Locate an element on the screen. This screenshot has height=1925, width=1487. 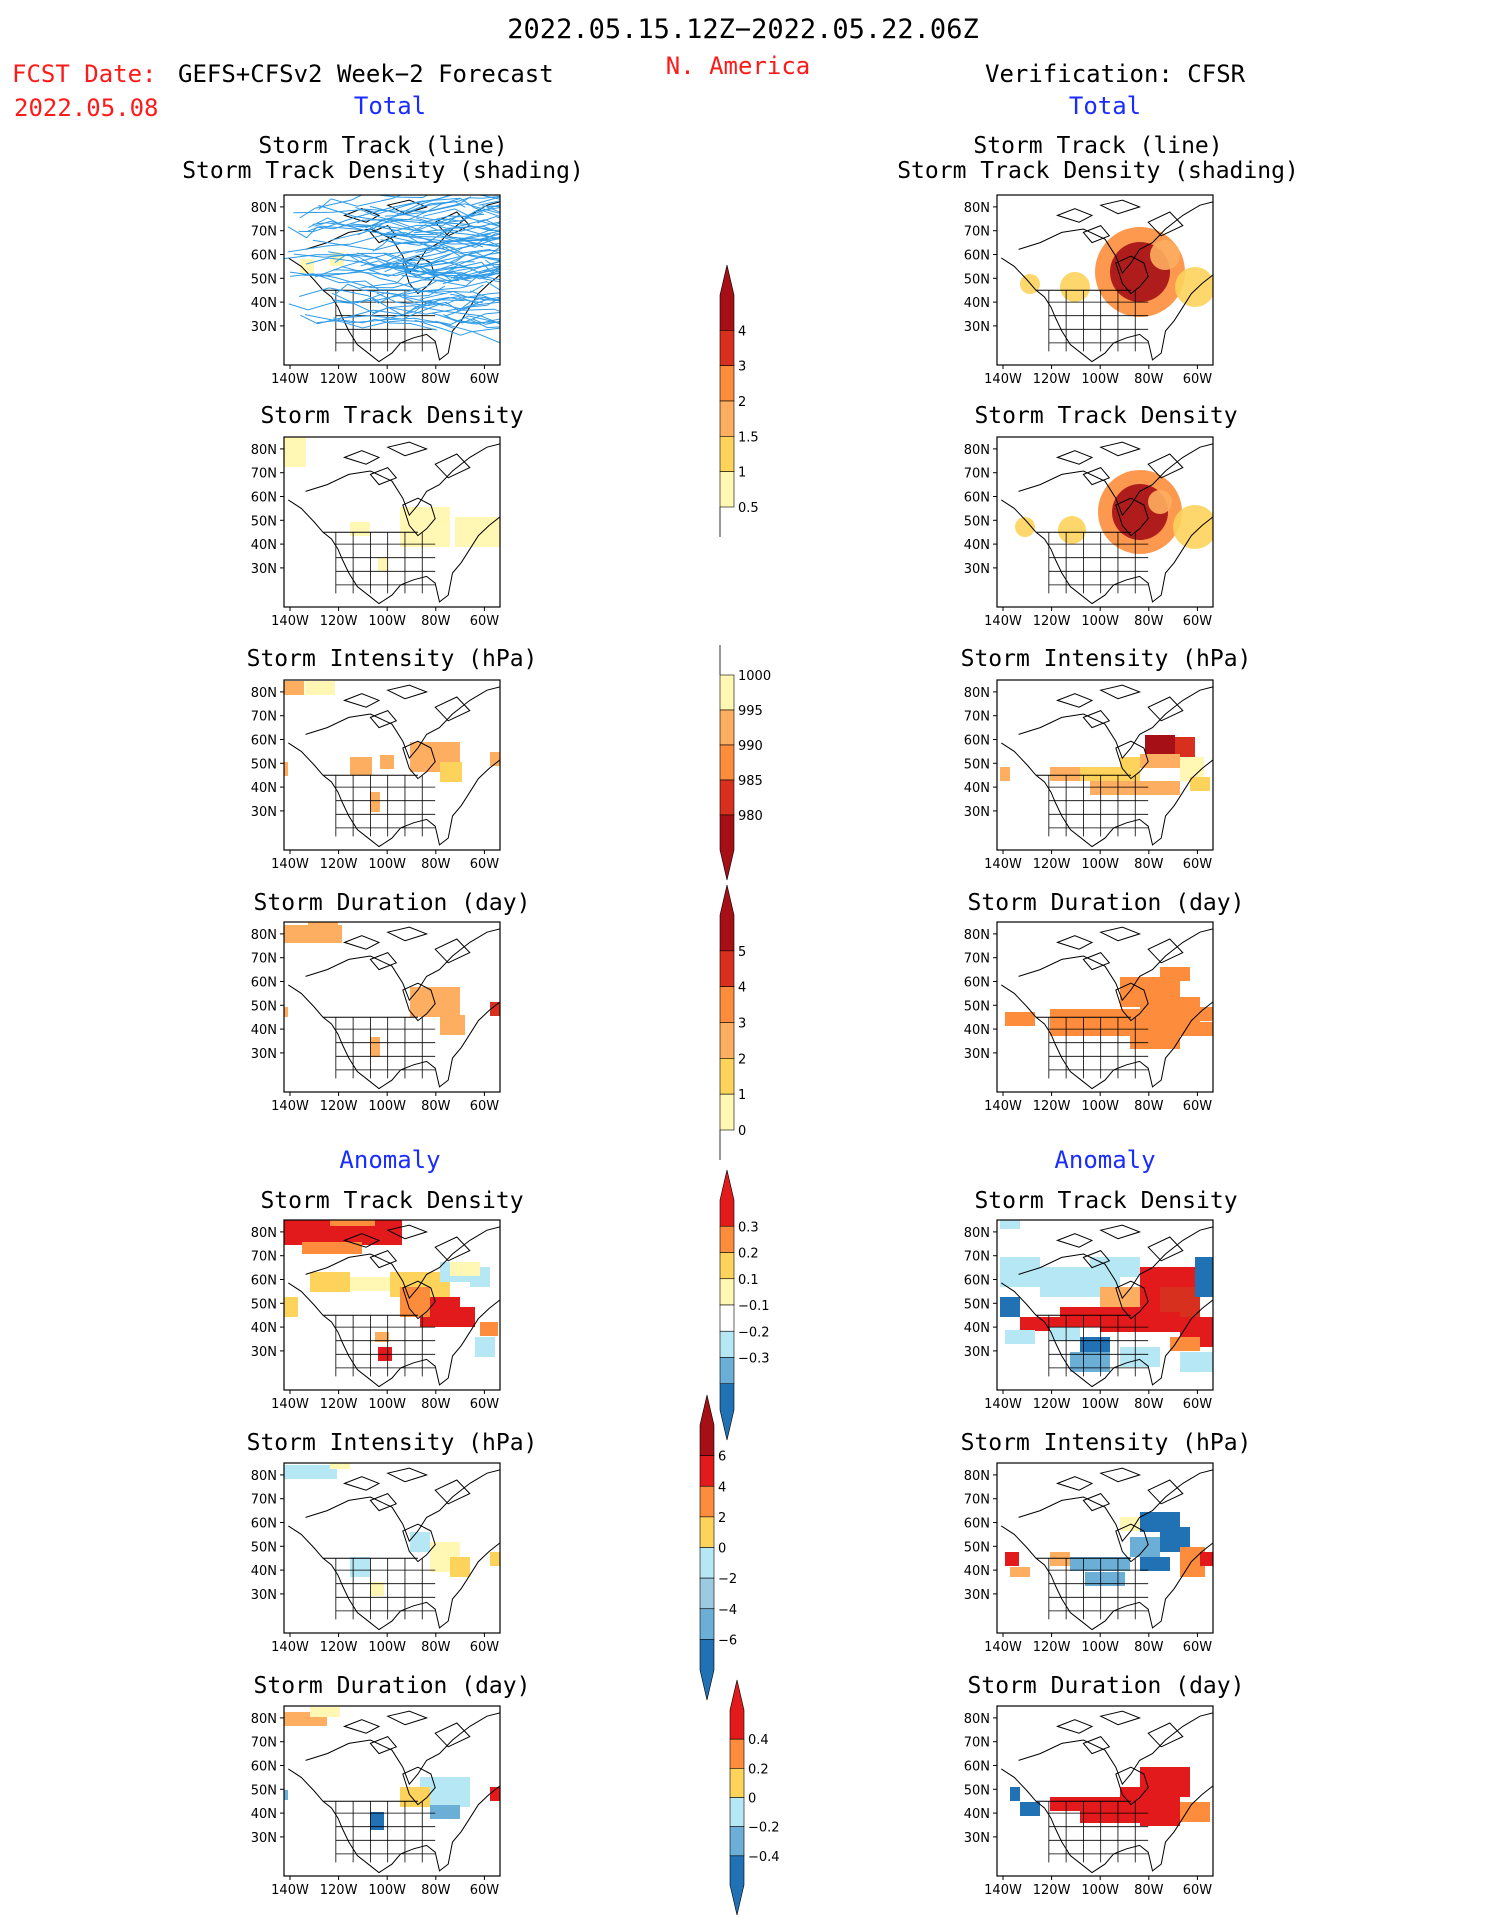
colorbar-label: 3 is located at coordinates (742, 367).